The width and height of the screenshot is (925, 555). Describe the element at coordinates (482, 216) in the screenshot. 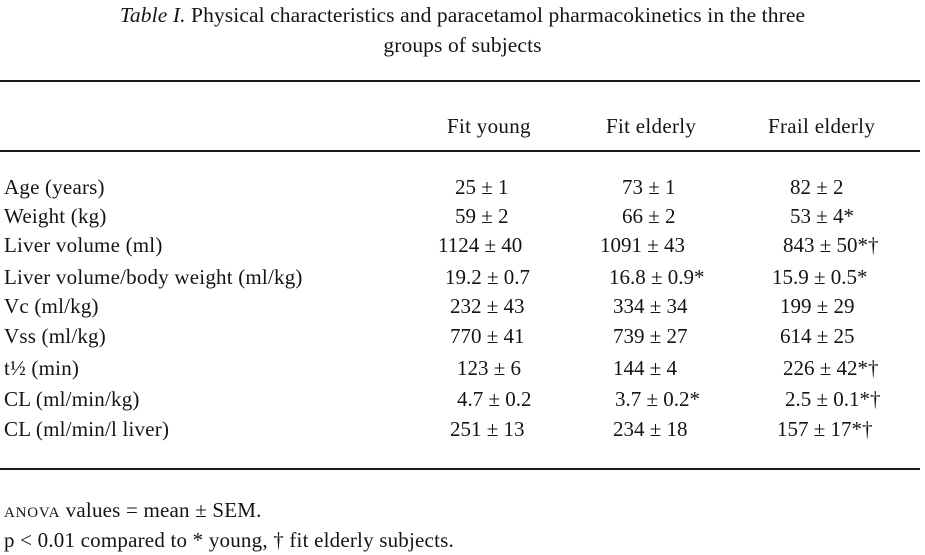

I see `cell-fit-young: 59 ± 2` at that location.